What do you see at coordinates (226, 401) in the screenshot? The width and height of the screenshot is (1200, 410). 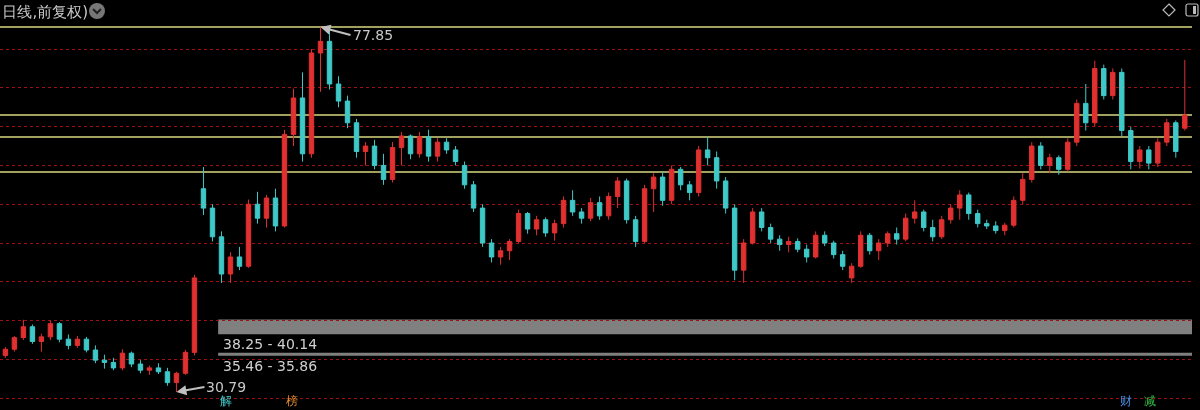 I see `annotation: 解` at bounding box center [226, 401].